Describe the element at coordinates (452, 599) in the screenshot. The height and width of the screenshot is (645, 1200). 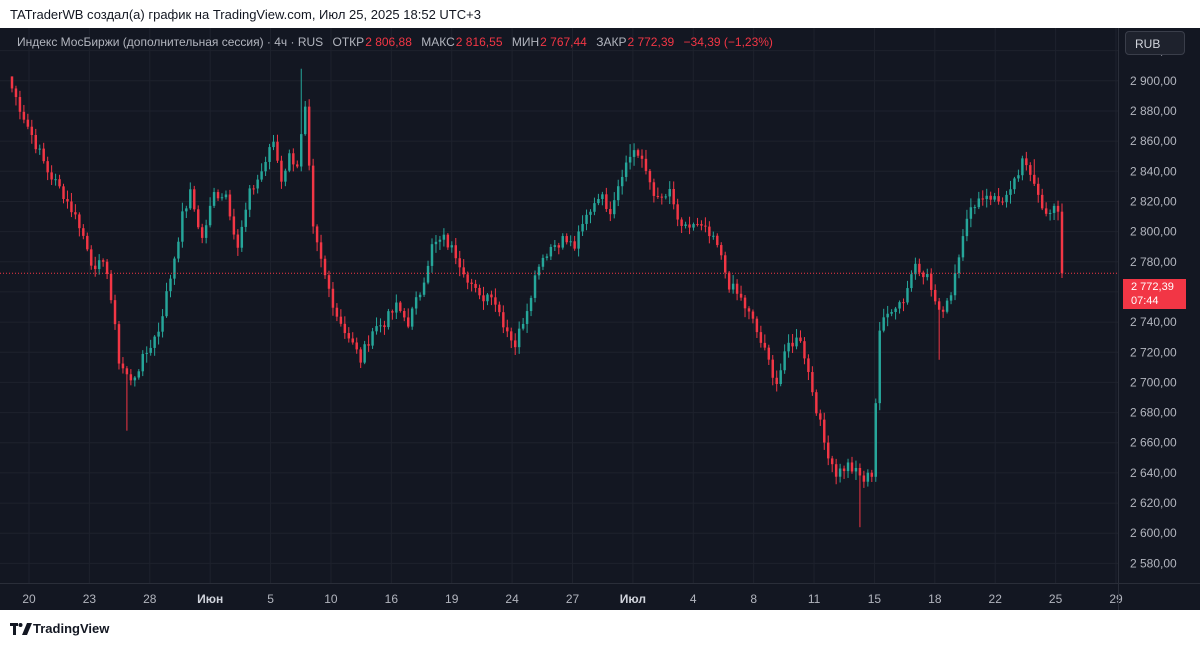
I see `x-tick-label: 19` at that location.